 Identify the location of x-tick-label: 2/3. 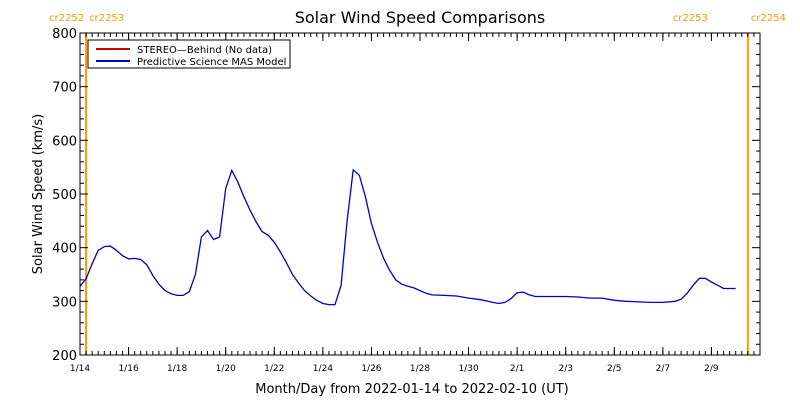
(565, 369).